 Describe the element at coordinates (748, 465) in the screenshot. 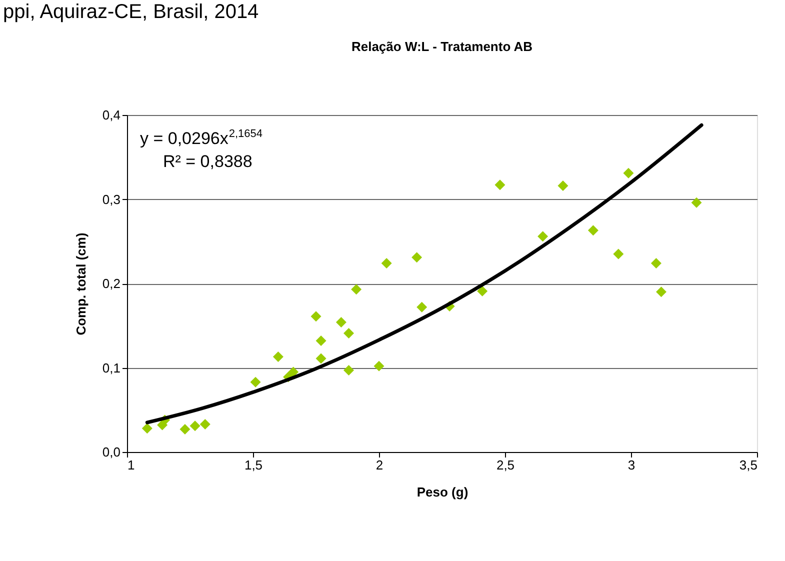

I see `x-tick-label: 3,5` at that location.